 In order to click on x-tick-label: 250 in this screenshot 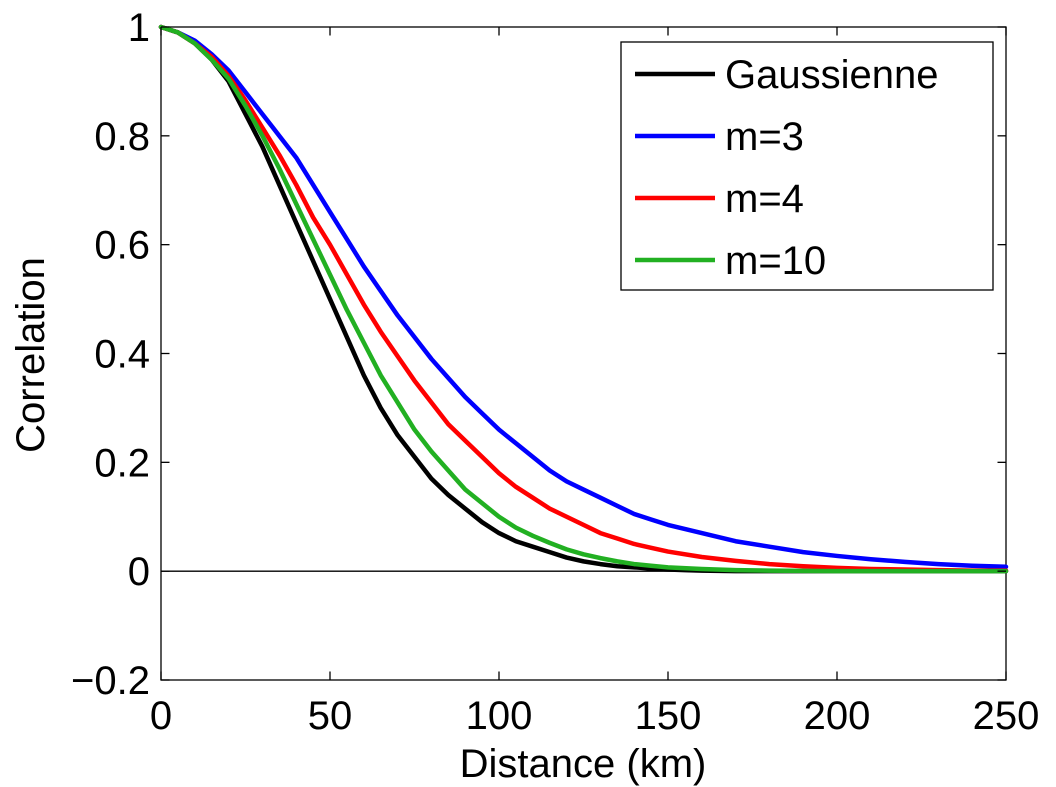, I will do `click(1006, 716)`.